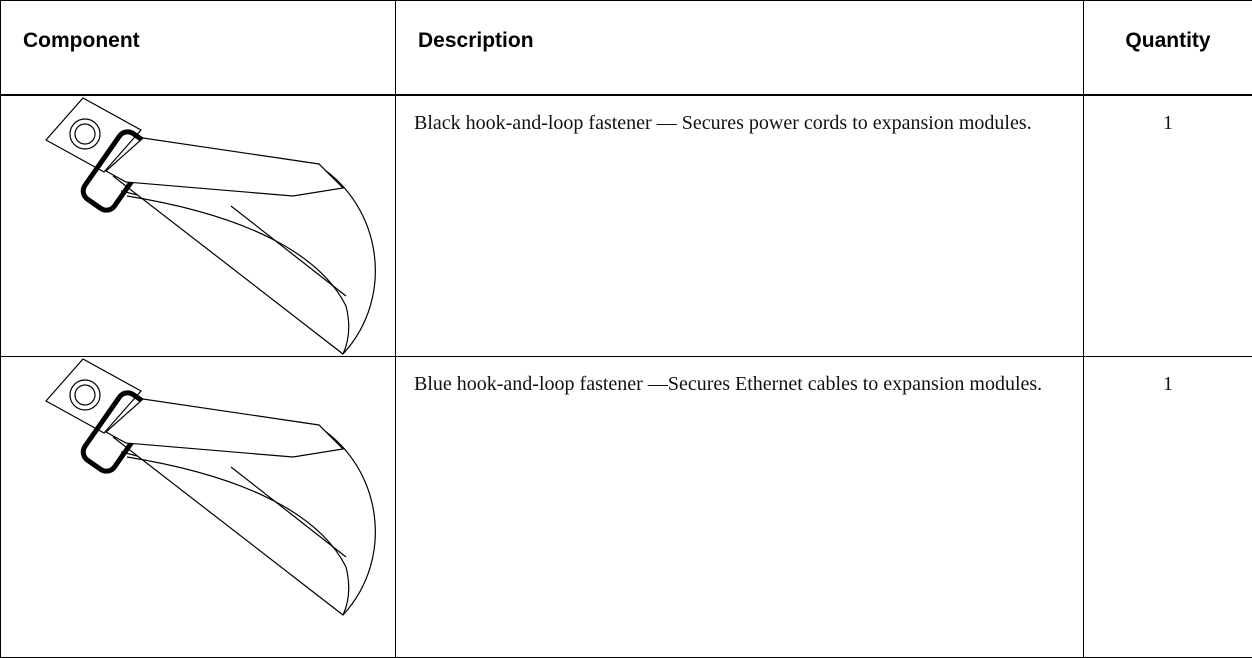 Image resolution: width=1252 pixels, height=658 pixels. I want to click on header-cell: Component, so click(198, 48).